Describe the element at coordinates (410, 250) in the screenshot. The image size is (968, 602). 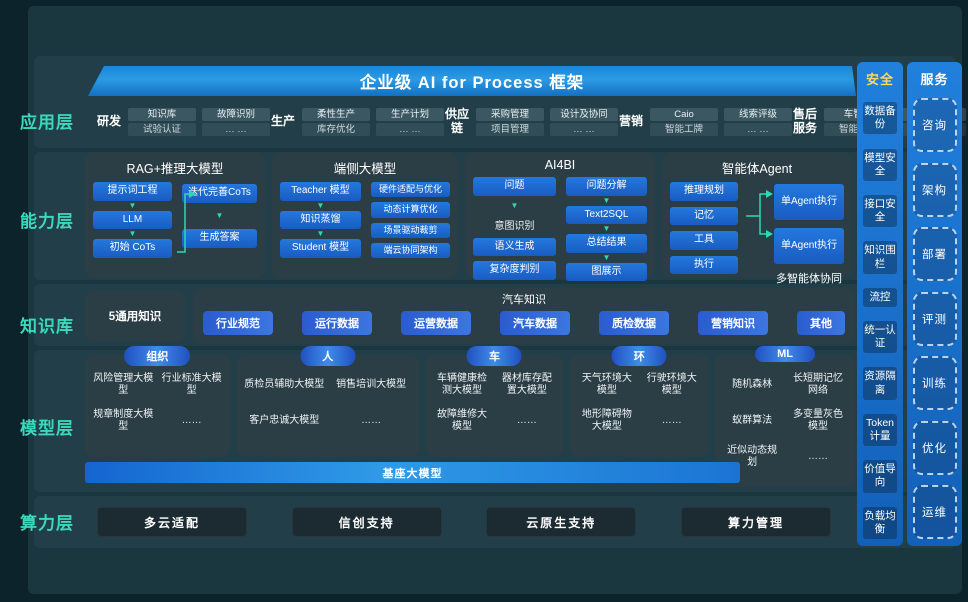
I see `edge-feature-box: 端云协同架构` at that location.